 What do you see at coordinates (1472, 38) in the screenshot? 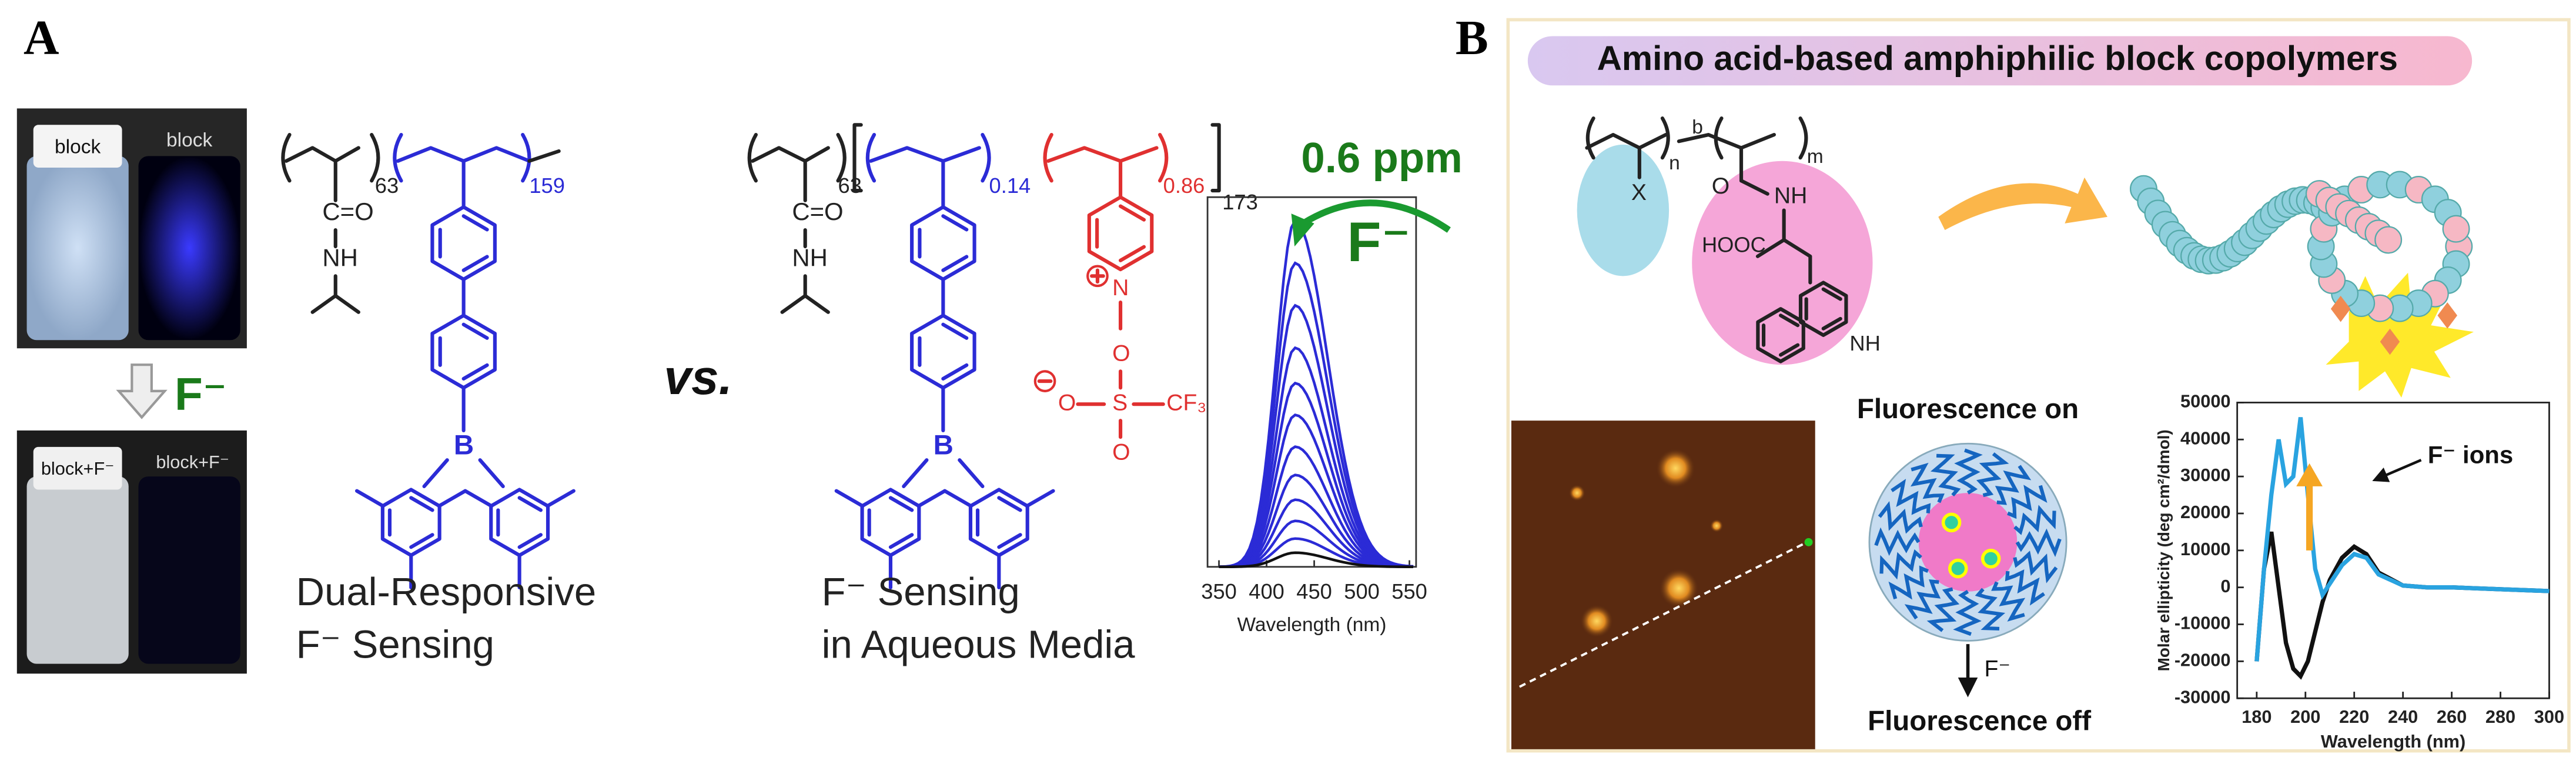
I see `panel-label: B` at bounding box center [1472, 38].